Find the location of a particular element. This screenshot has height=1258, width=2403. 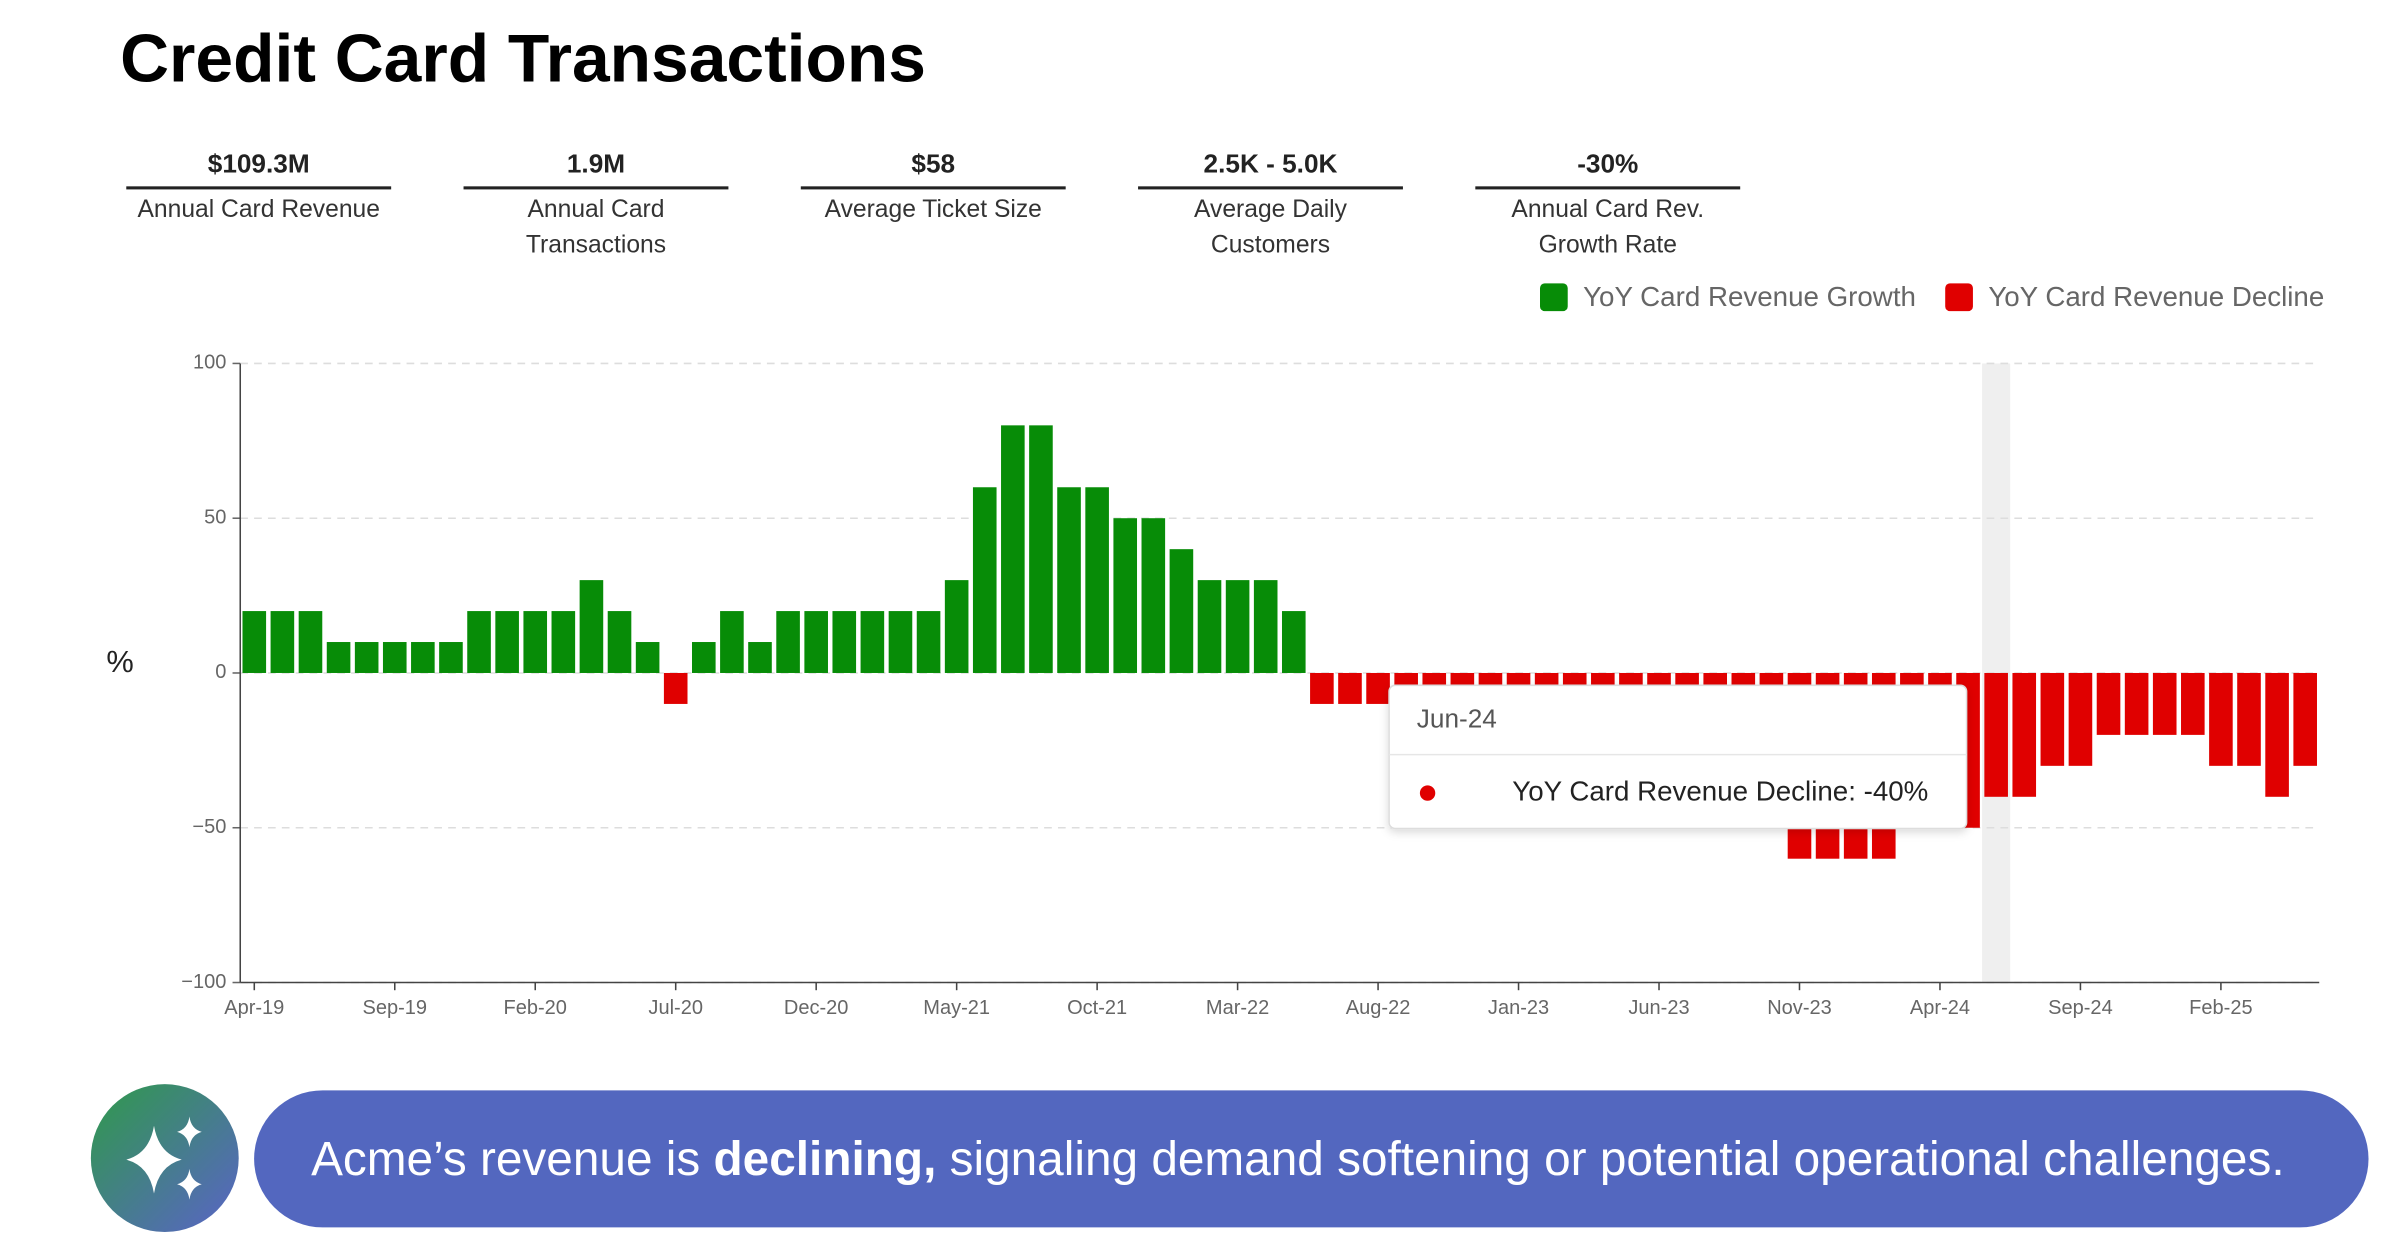

legend-item: YoY Card Revenue Growth is located at coordinates (1728, 296).